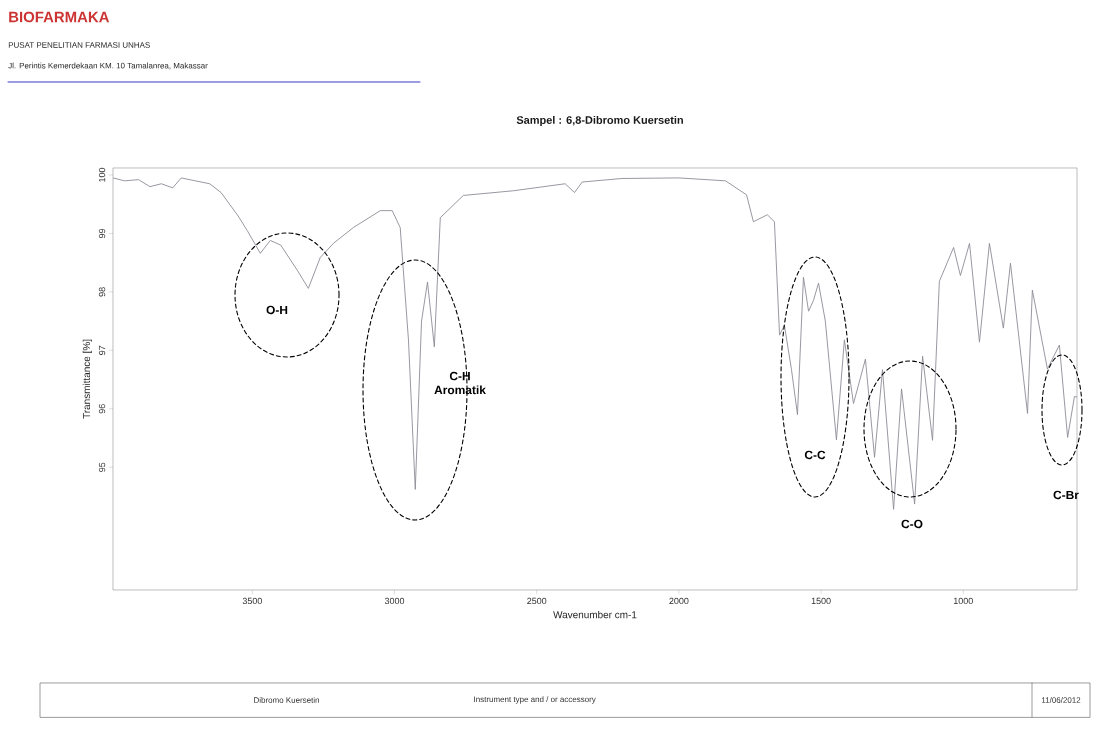 Image resolution: width=1097 pixels, height=749 pixels. I want to click on y-tick-label: 98, so click(102, 292).